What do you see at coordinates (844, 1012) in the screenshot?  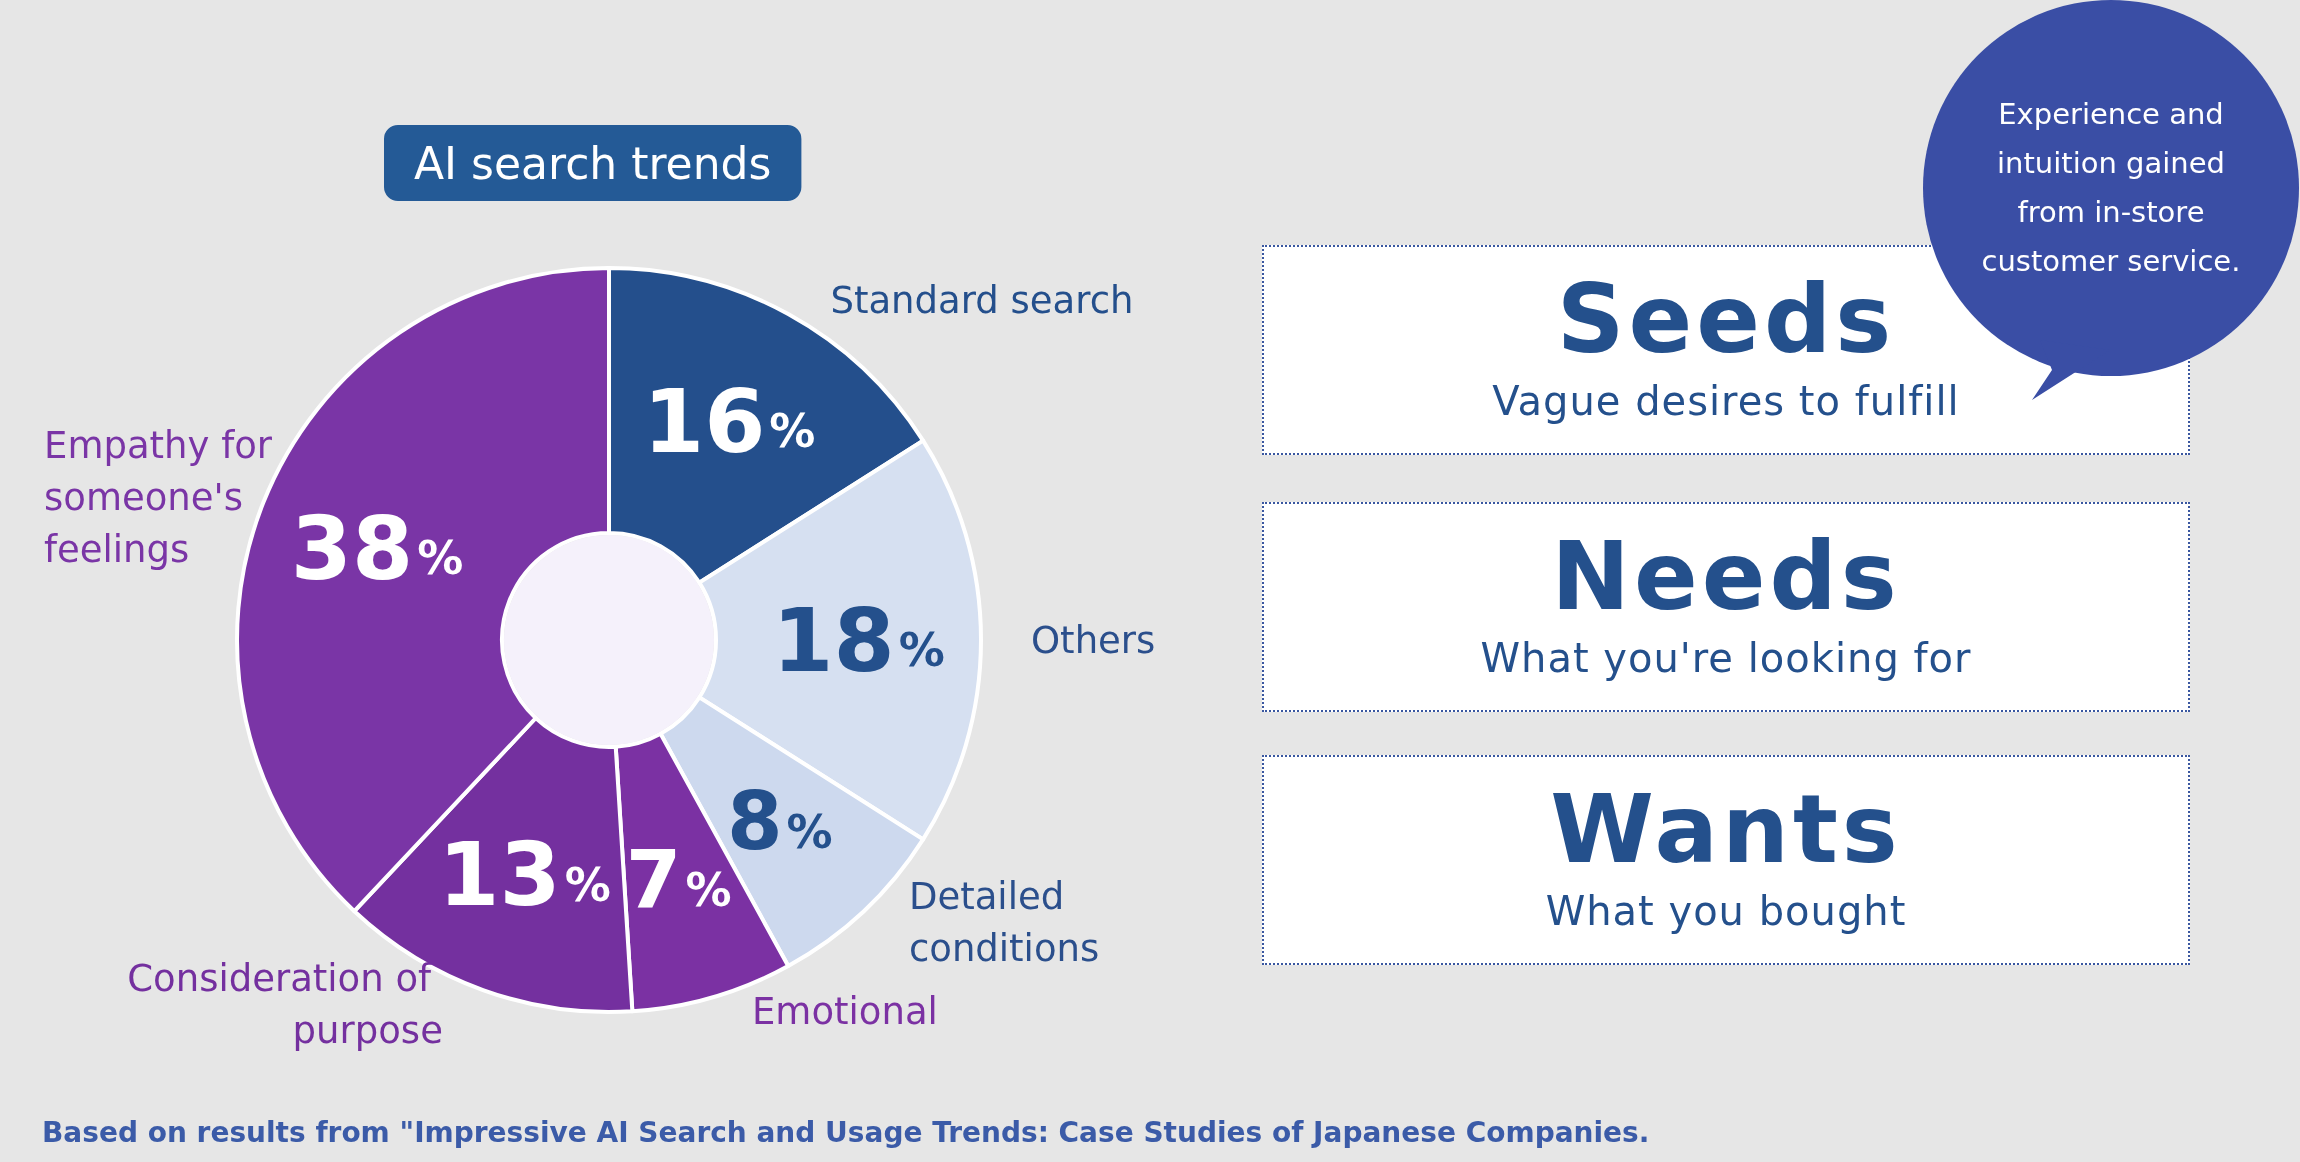 I see `slice-label: Emotional` at bounding box center [844, 1012].